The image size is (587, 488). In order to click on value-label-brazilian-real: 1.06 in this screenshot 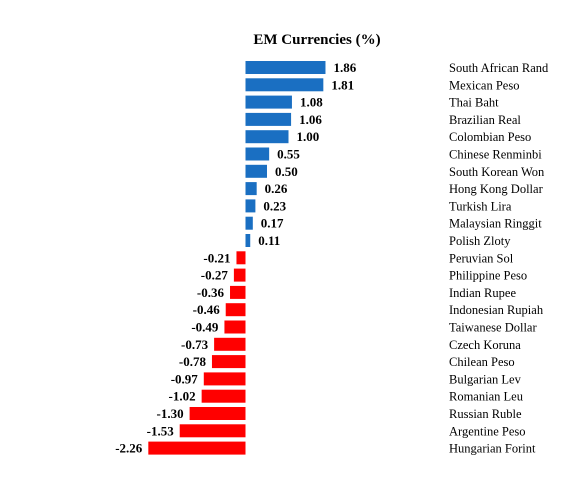, I will do `click(310, 119)`.